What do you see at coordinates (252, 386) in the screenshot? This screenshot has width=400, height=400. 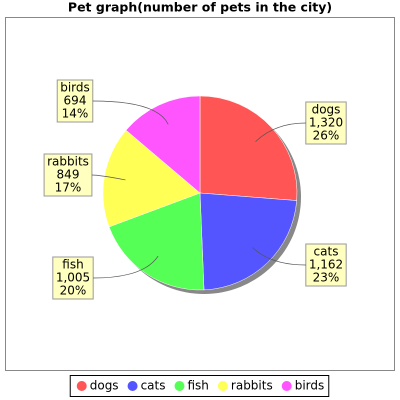 I see `legend-label: rabbits` at bounding box center [252, 386].